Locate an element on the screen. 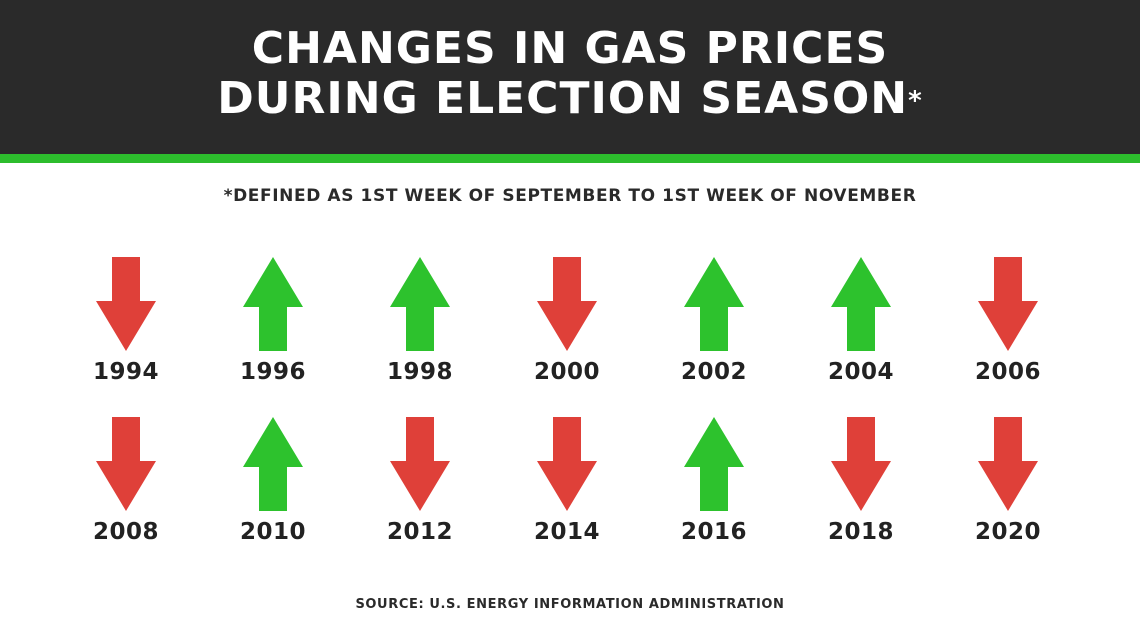  year-label: 2012 is located at coordinates (419, 532).